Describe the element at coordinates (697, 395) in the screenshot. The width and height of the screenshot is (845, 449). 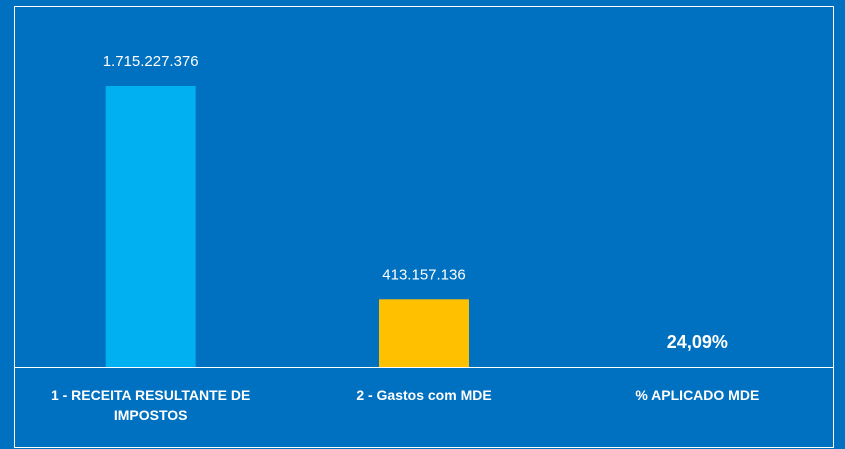
I see `x-tick-label: % APLICADO MDE` at that location.